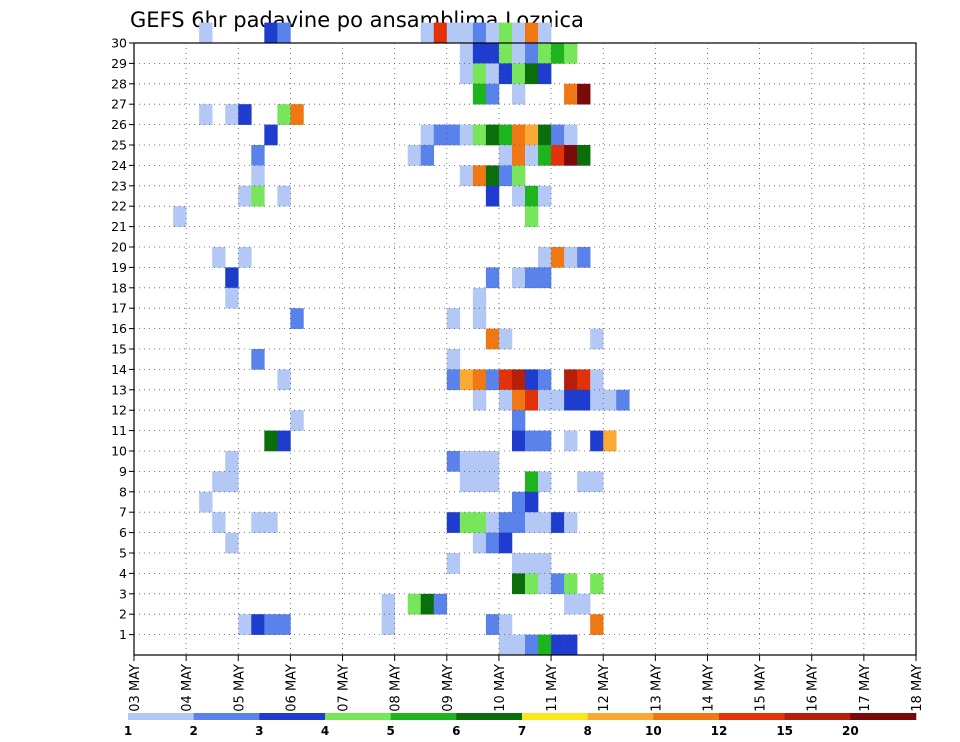  What do you see at coordinates (119, 247) in the screenshot?
I see `y-tick-label: 20` at bounding box center [119, 247].